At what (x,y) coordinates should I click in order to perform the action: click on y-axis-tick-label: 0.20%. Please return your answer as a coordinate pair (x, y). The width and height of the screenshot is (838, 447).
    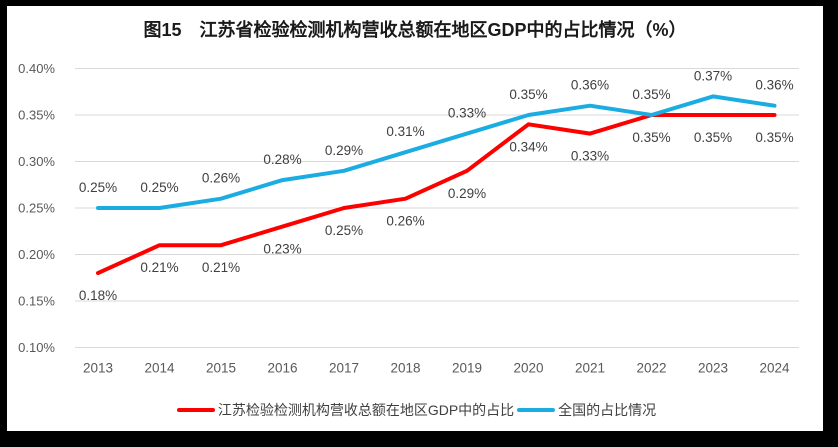
    Looking at the image, I should click on (36, 254).